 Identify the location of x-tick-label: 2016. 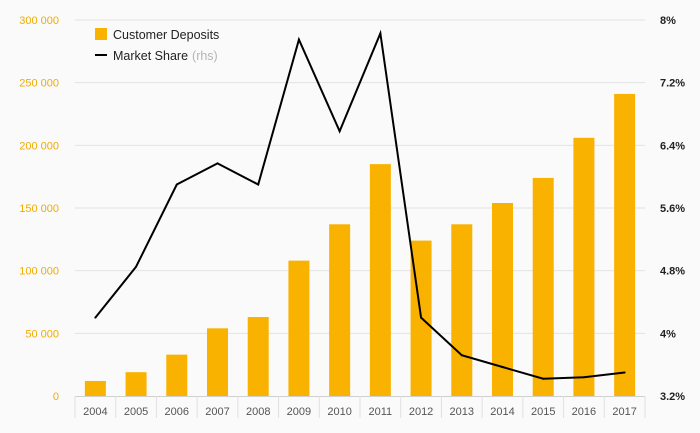
(584, 412).